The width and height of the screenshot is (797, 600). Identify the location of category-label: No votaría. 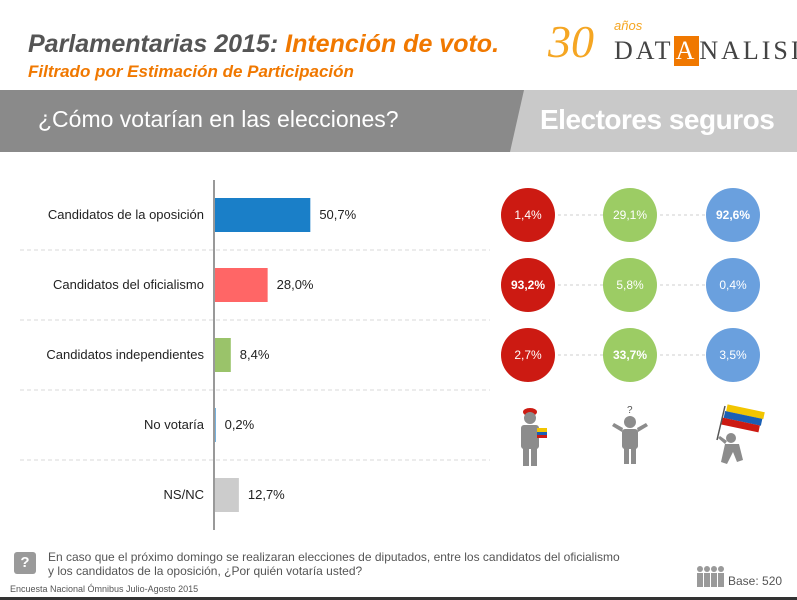
(174, 424).